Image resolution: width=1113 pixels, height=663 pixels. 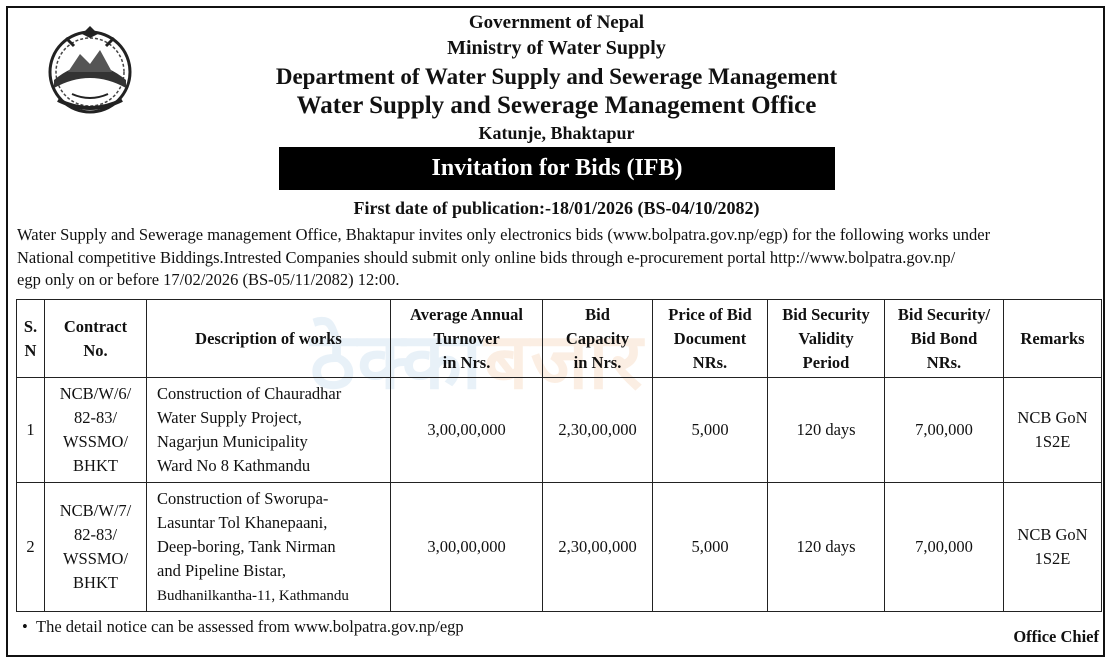 What do you see at coordinates (30, 338) in the screenshot?
I see `col-header-sn: S. N` at bounding box center [30, 338].